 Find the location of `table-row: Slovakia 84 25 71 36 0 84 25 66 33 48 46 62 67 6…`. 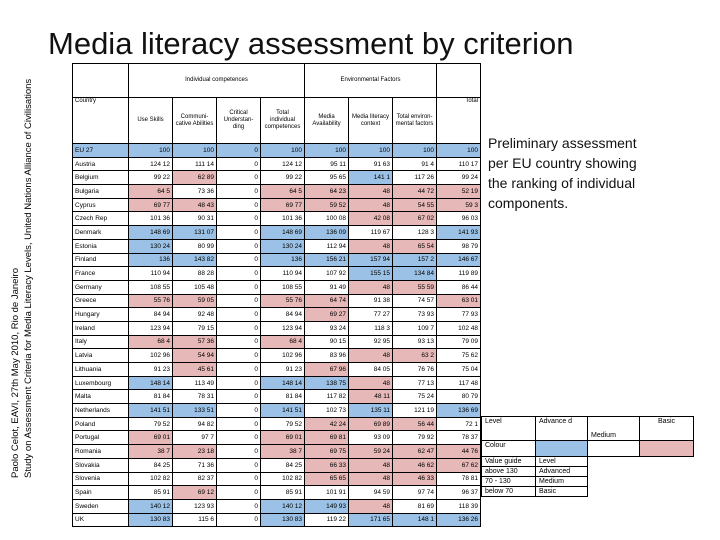

table-row: Slovakia 84 25 71 36 0 84 25 66 33 48 46 62 67 6… is located at coordinates (276, 465).